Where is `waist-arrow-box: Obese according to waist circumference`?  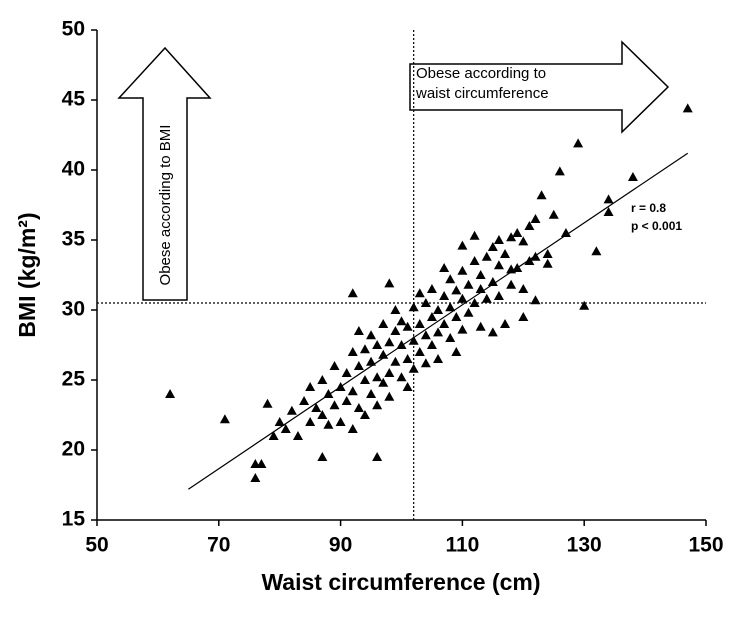 waist-arrow-box: Obese according to waist circumference is located at coordinates (482, 83).